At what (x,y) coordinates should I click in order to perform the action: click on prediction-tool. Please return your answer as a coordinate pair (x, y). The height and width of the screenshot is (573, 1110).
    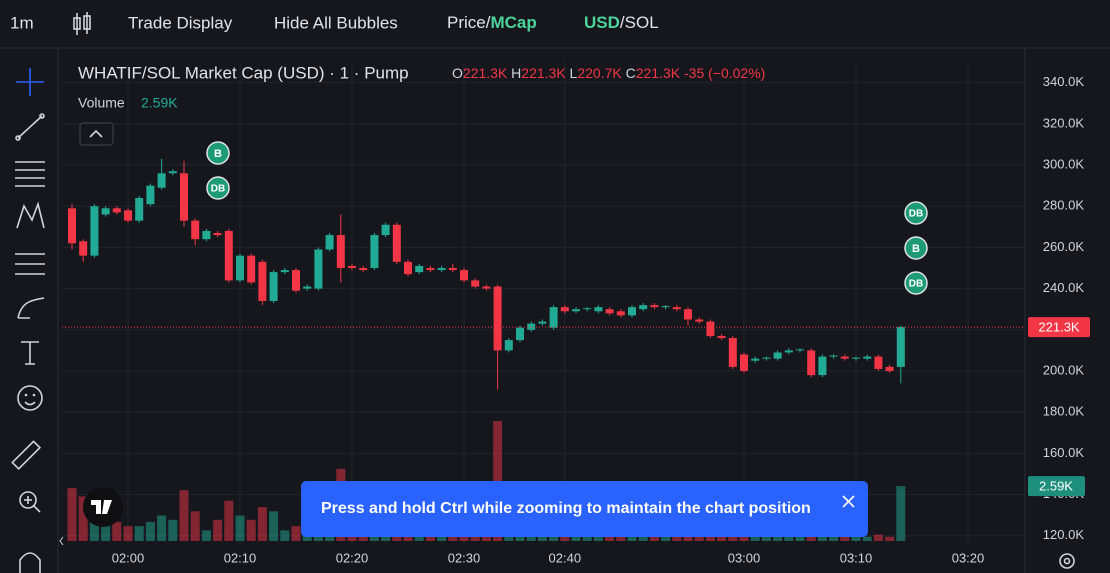
    Looking at the image, I should click on (30, 264).